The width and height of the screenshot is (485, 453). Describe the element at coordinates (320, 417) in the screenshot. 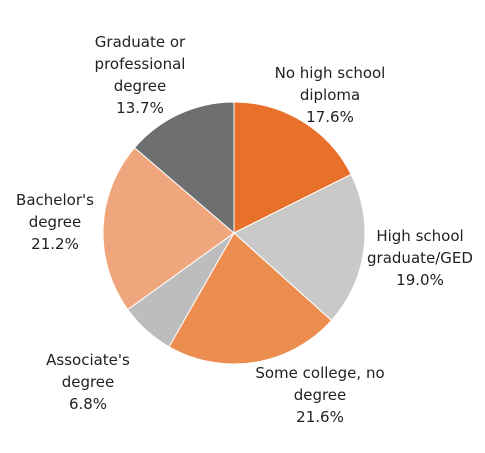

I see `value-label: 21.6%` at that location.